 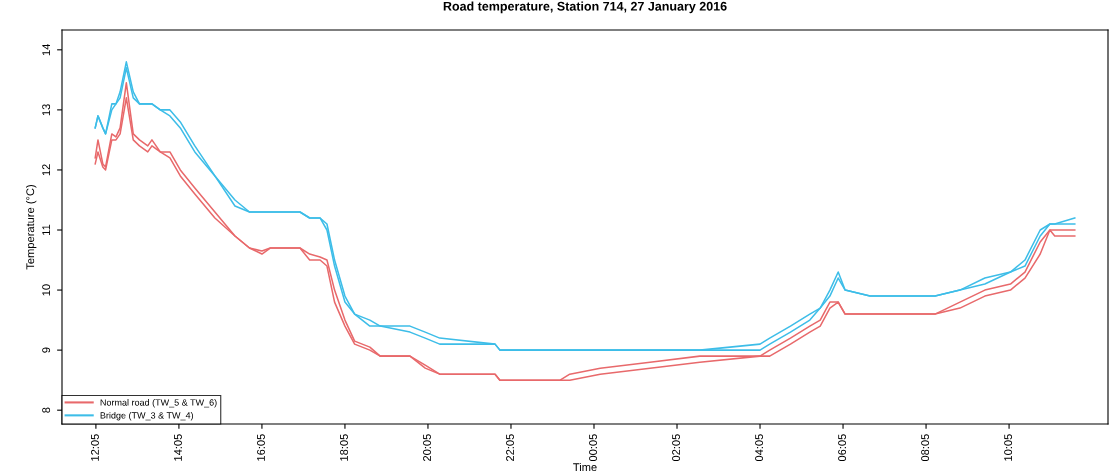 What do you see at coordinates (842, 448) in the screenshot?
I see `x-tick-label: 06:05` at bounding box center [842, 448].